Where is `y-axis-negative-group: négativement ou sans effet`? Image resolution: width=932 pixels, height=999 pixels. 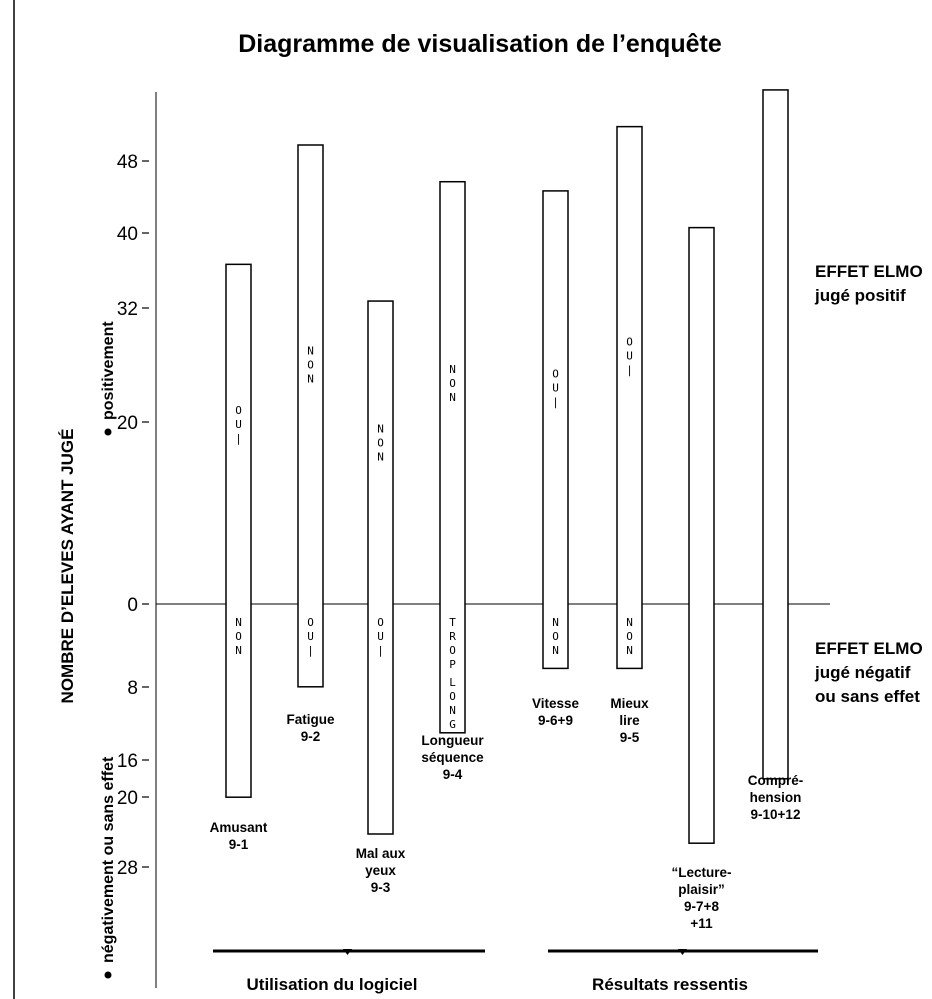 y-axis-negative-group: négativement ou sans effet is located at coordinates (108, 867).